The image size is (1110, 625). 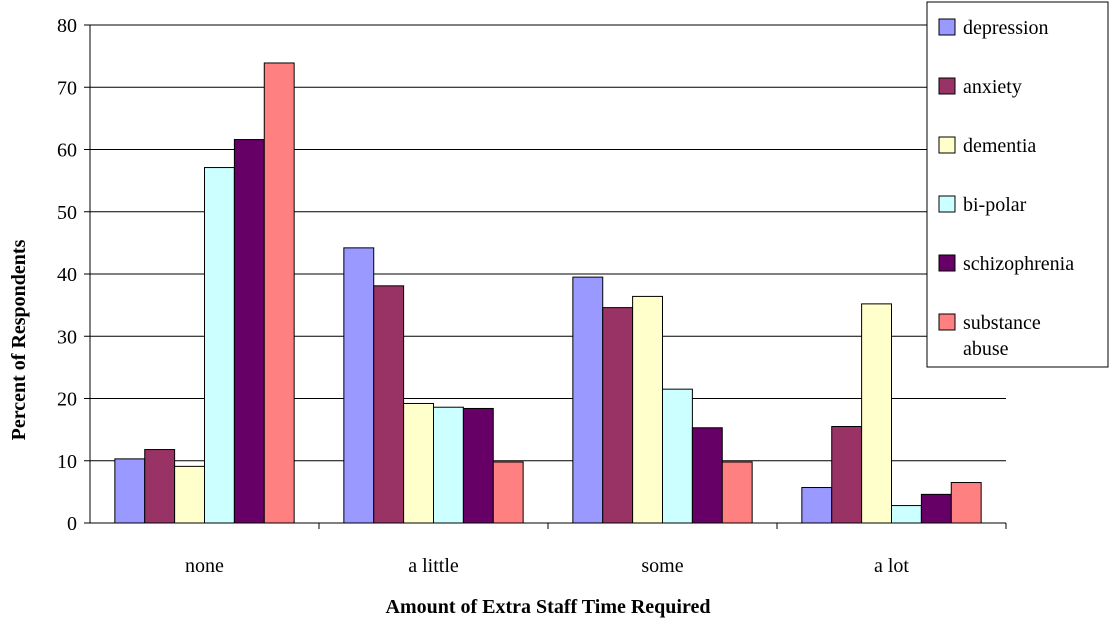 What do you see at coordinates (995, 205) in the screenshot?
I see `legend-label: bi-polar` at bounding box center [995, 205].